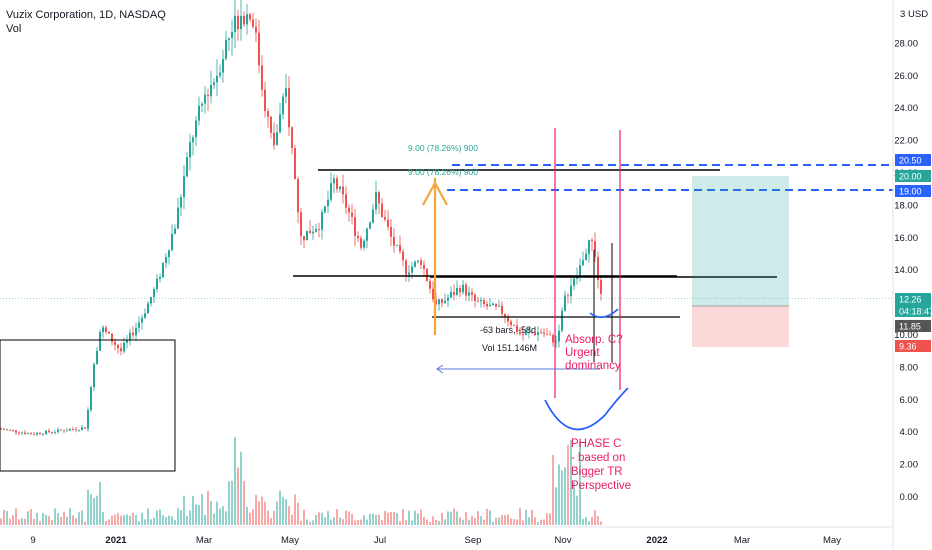  I want to click on phase-note: Perspective, so click(601, 486).